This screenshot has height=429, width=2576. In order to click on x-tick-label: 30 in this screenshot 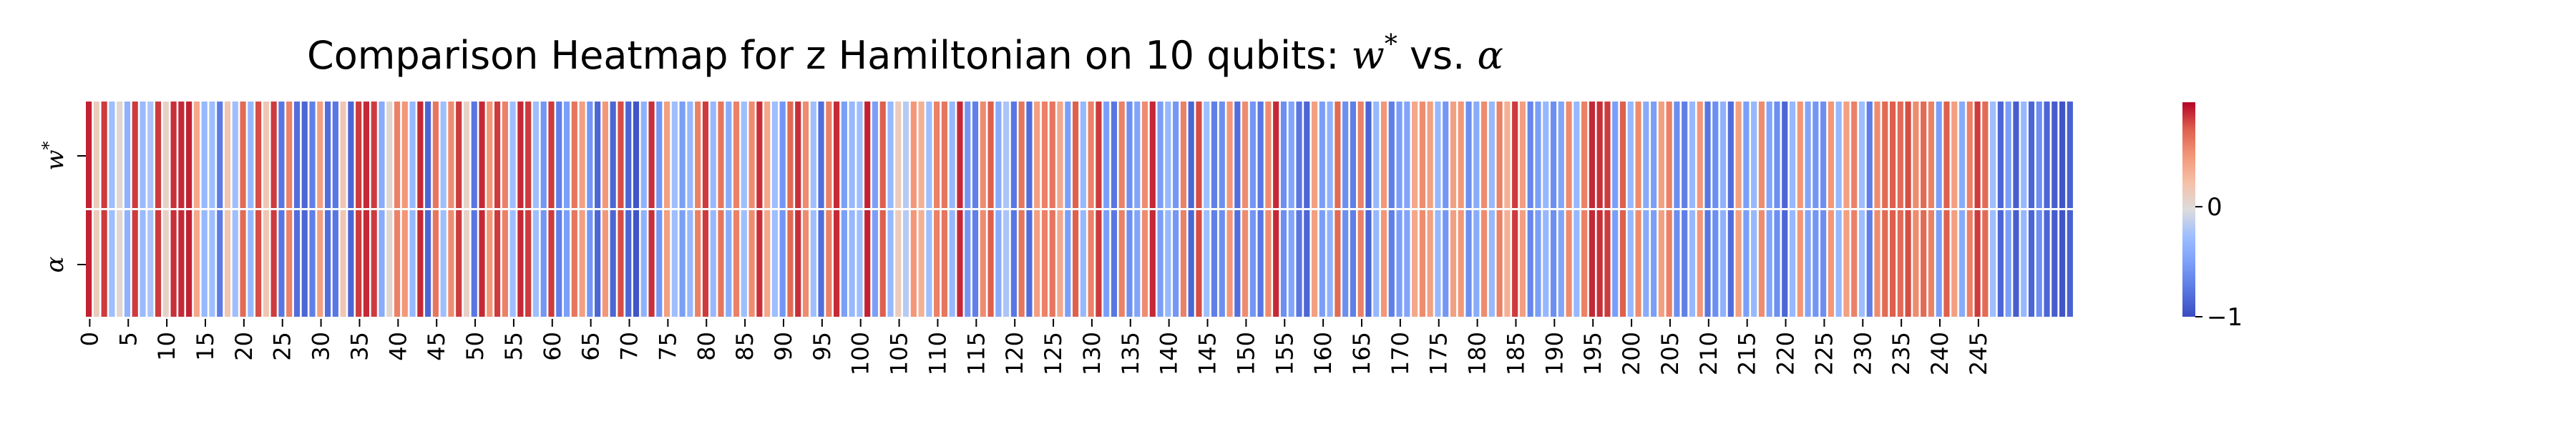, I will do `click(321, 346)`.